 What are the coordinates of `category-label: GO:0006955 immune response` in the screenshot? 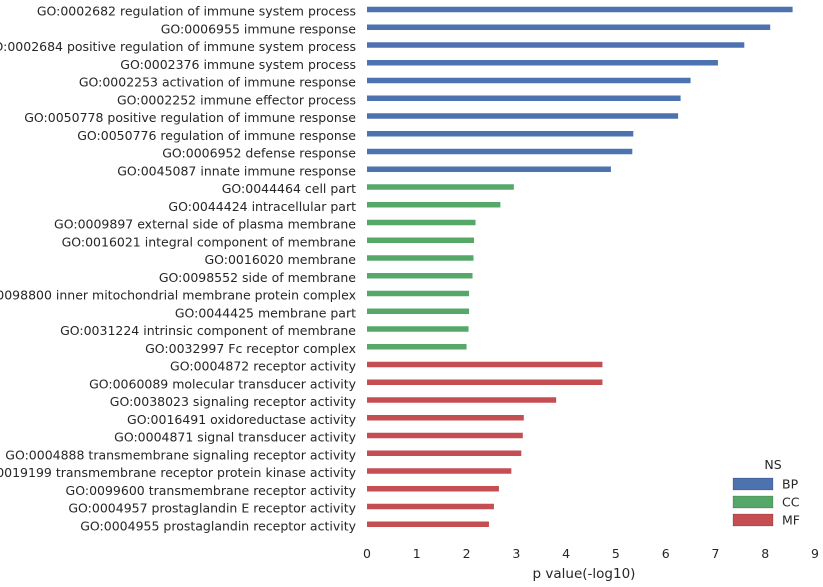 It's located at (259, 28).